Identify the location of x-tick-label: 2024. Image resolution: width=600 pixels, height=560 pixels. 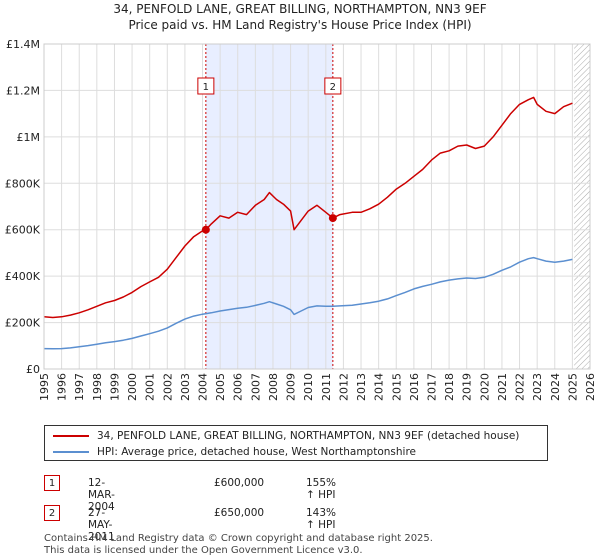
(555, 387).